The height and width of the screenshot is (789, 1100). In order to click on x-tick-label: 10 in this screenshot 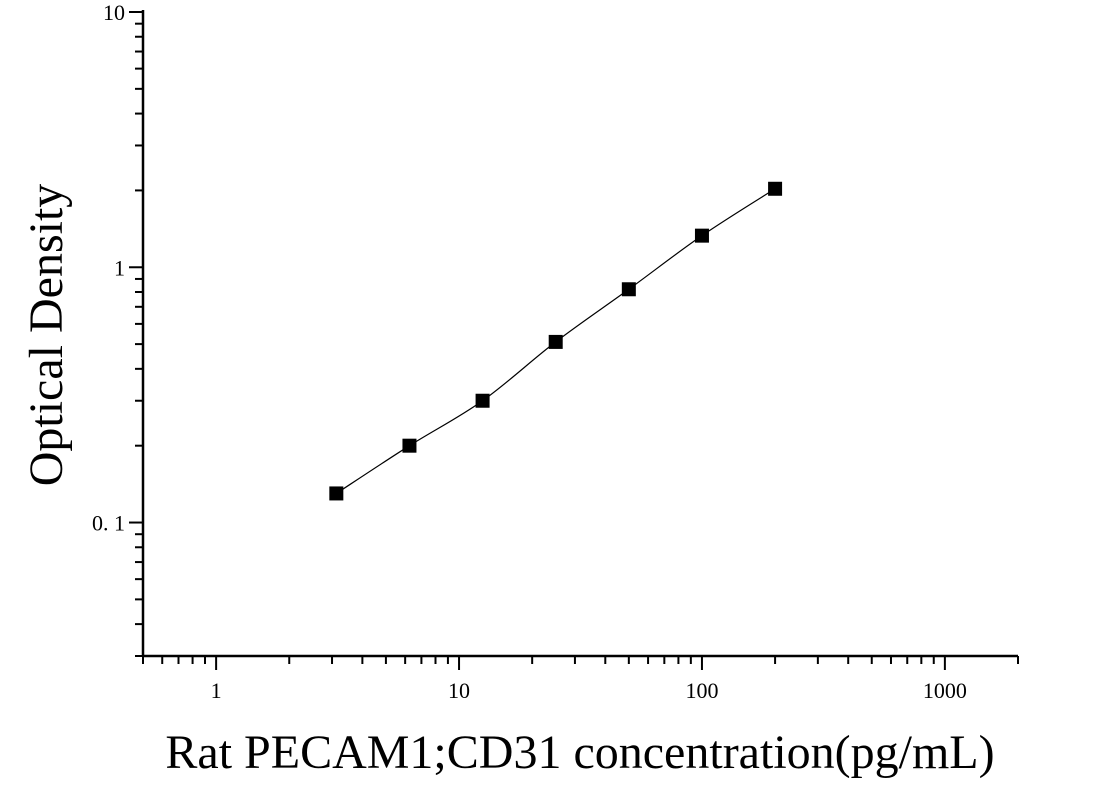, I will do `click(459, 690)`.